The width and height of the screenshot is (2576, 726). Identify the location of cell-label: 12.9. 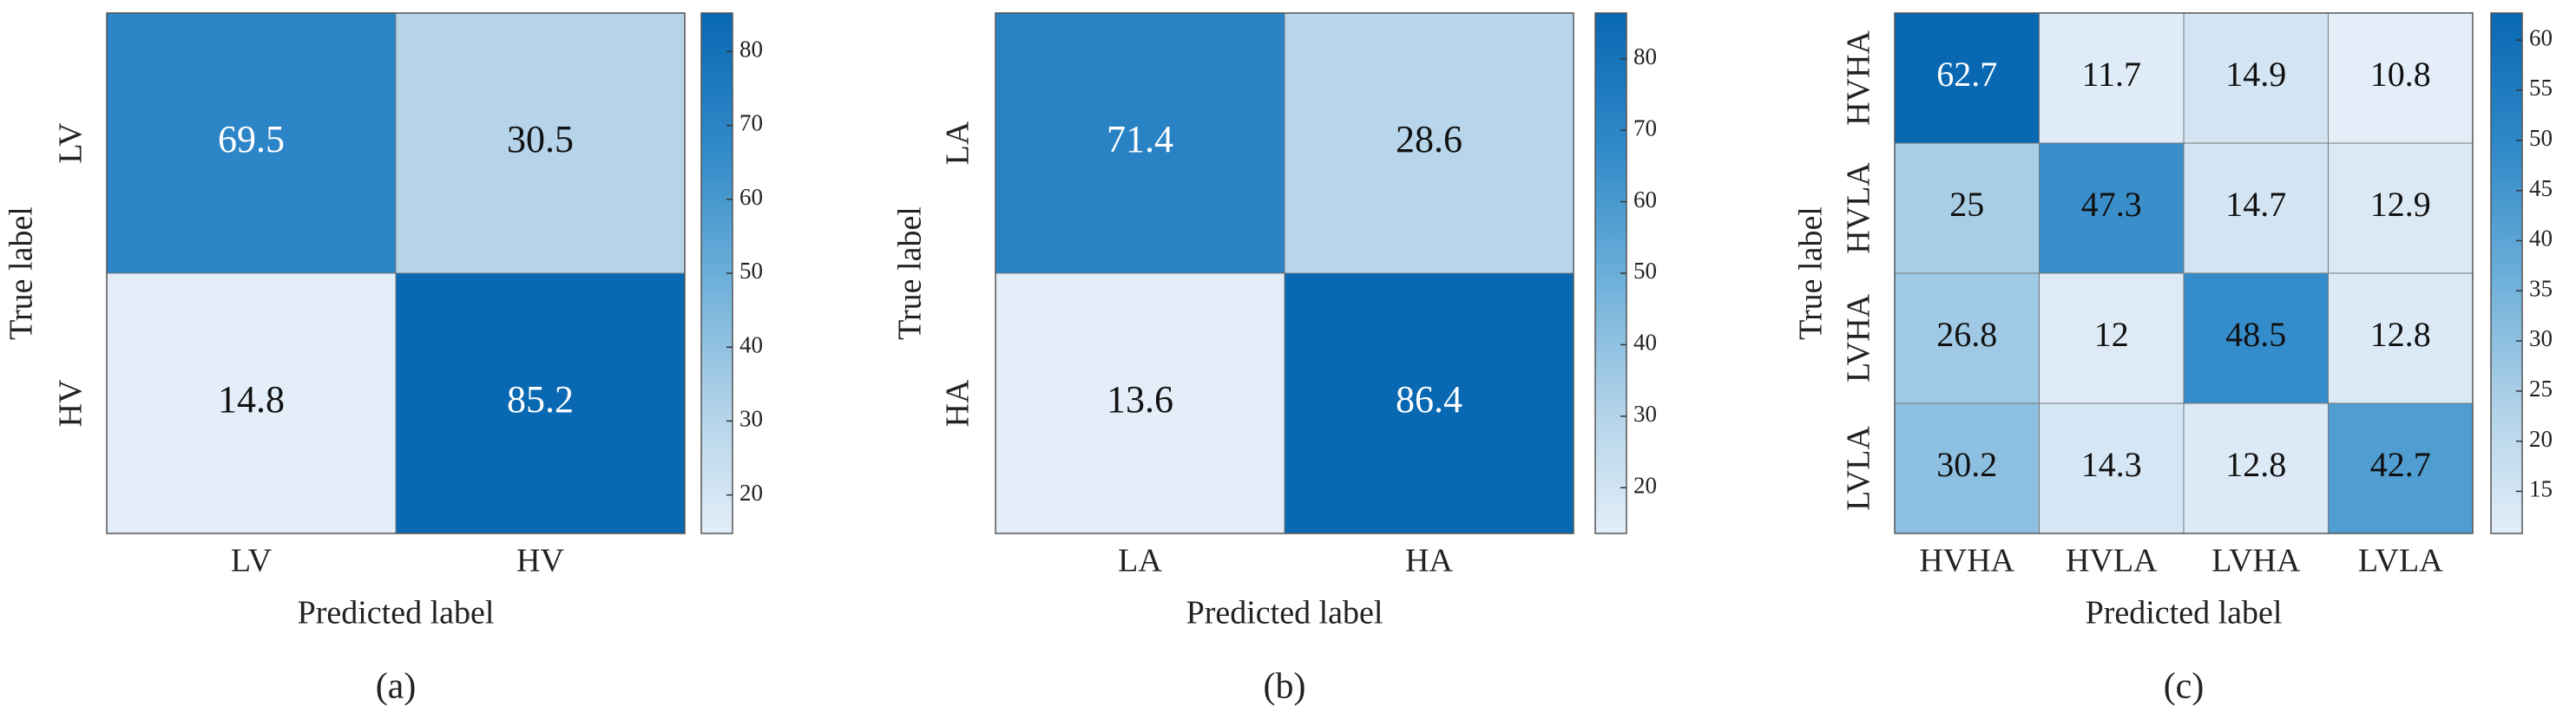
(2400, 204).